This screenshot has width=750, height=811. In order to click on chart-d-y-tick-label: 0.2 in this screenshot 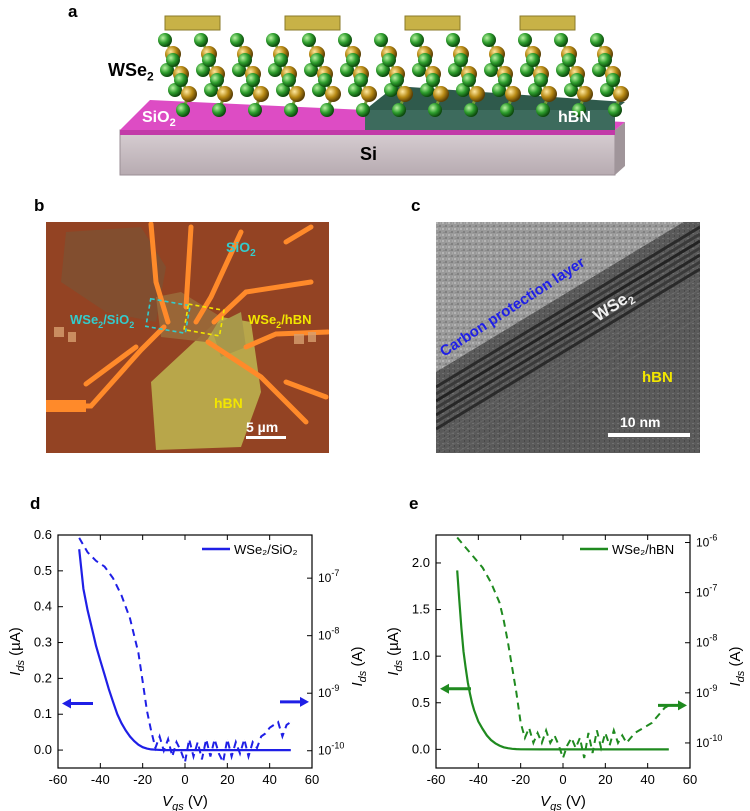, I will do `click(43, 677)`.